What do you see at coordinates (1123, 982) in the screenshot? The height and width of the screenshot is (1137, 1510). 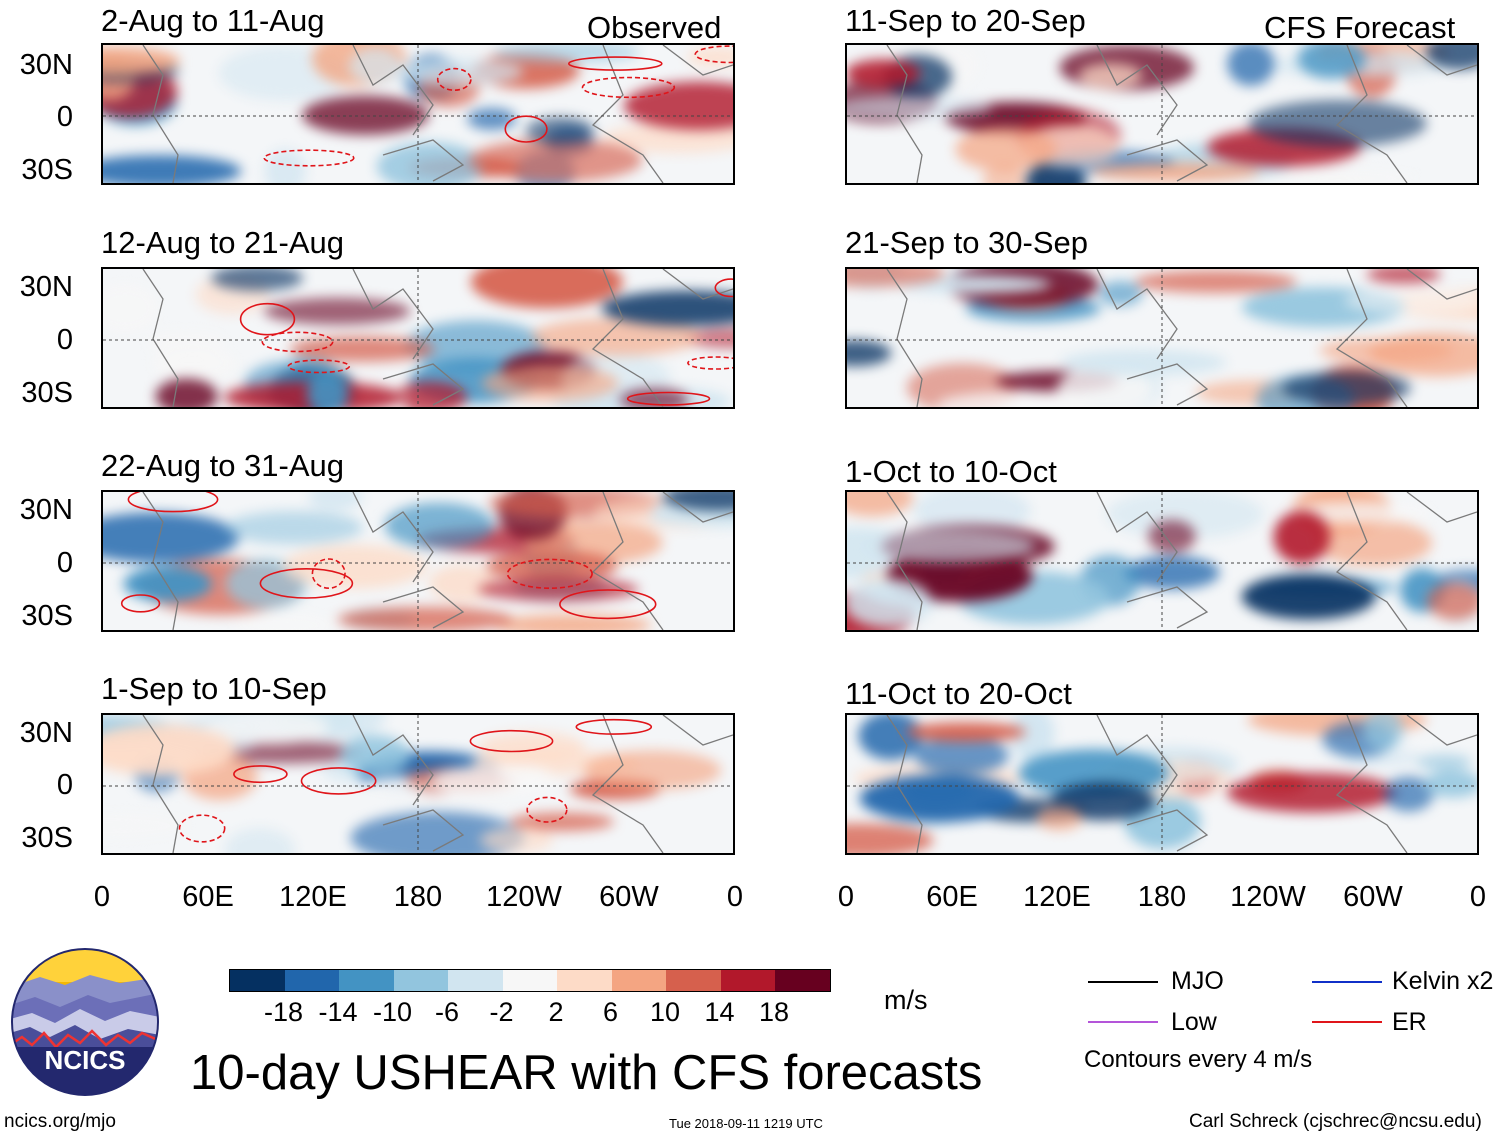 I see `mjo-legend-line` at bounding box center [1123, 982].